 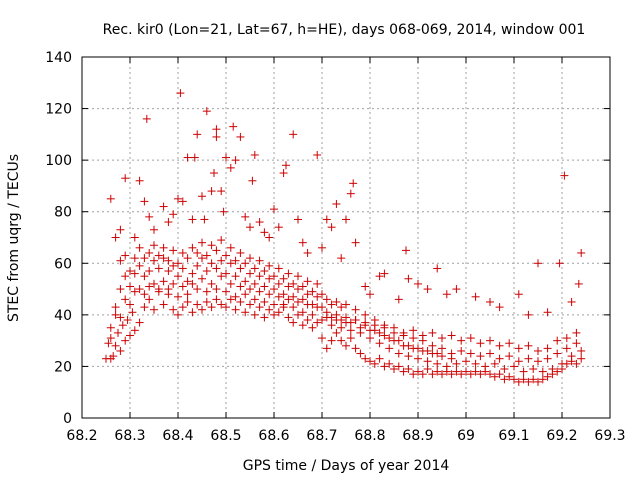 What do you see at coordinates (466, 436) in the screenshot?
I see `x-tick-label: 69` at bounding box center [466, 436].